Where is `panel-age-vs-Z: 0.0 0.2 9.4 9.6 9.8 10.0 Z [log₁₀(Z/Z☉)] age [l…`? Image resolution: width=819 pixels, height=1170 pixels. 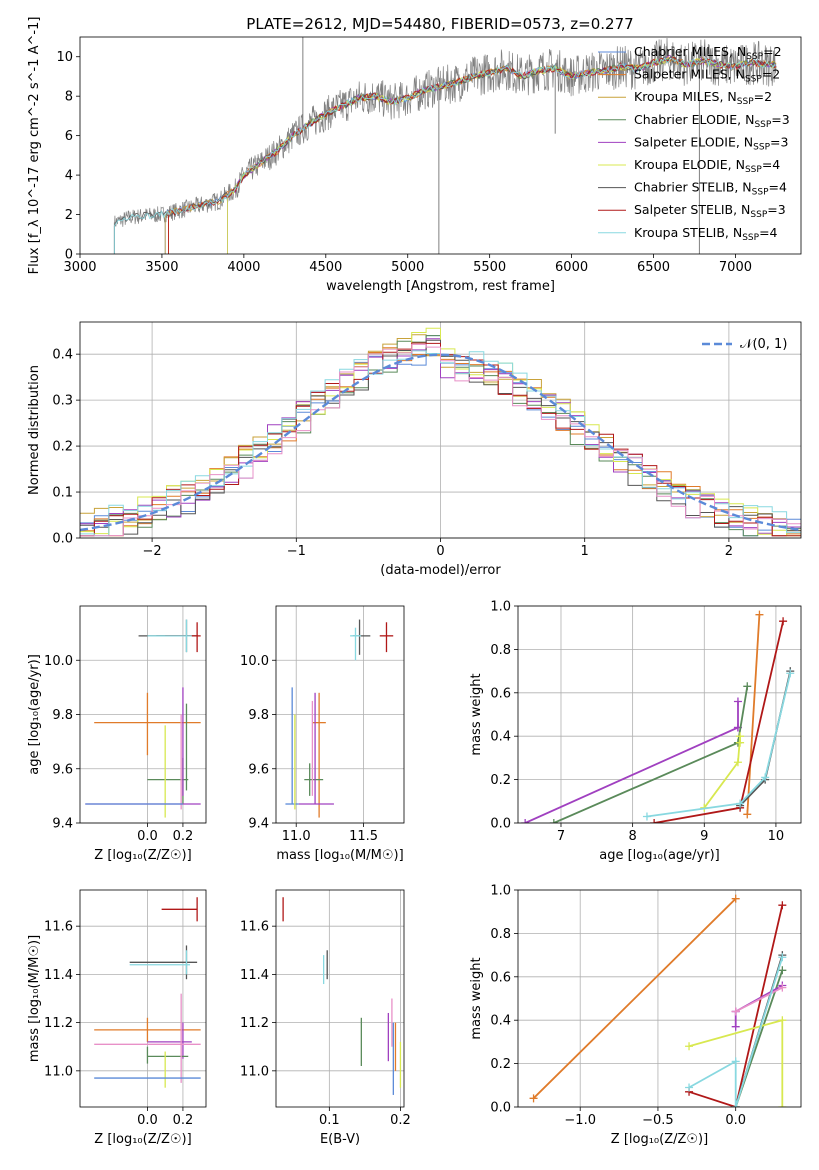
panel-age-vs-Z: 0.0 0.2 9.4 9.6 9.8 10.0 Z [log₁₀(Z/Z☉)] age [l… is located at coordinates (117, 734).